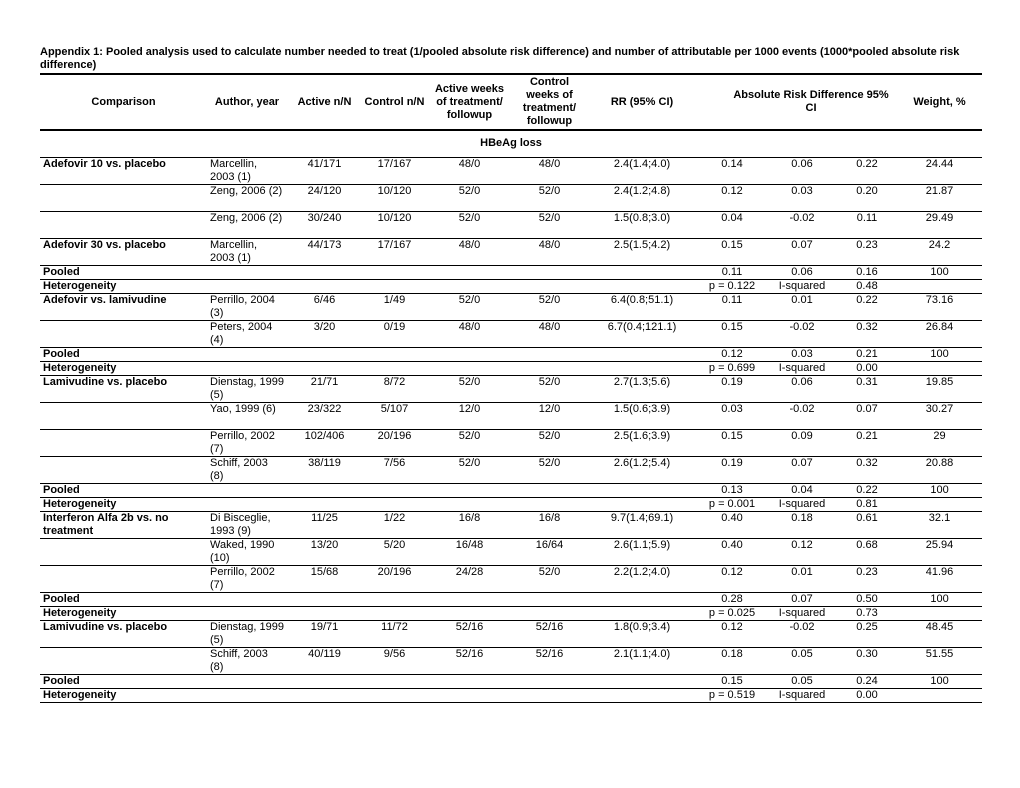 The width and height of the screenshot is (1020, 788). Describe the element at coordinates (123, 525) in the screenshot. I see `cell-comparison: Interferon Alfa 2b vs. no treatment` at that location.